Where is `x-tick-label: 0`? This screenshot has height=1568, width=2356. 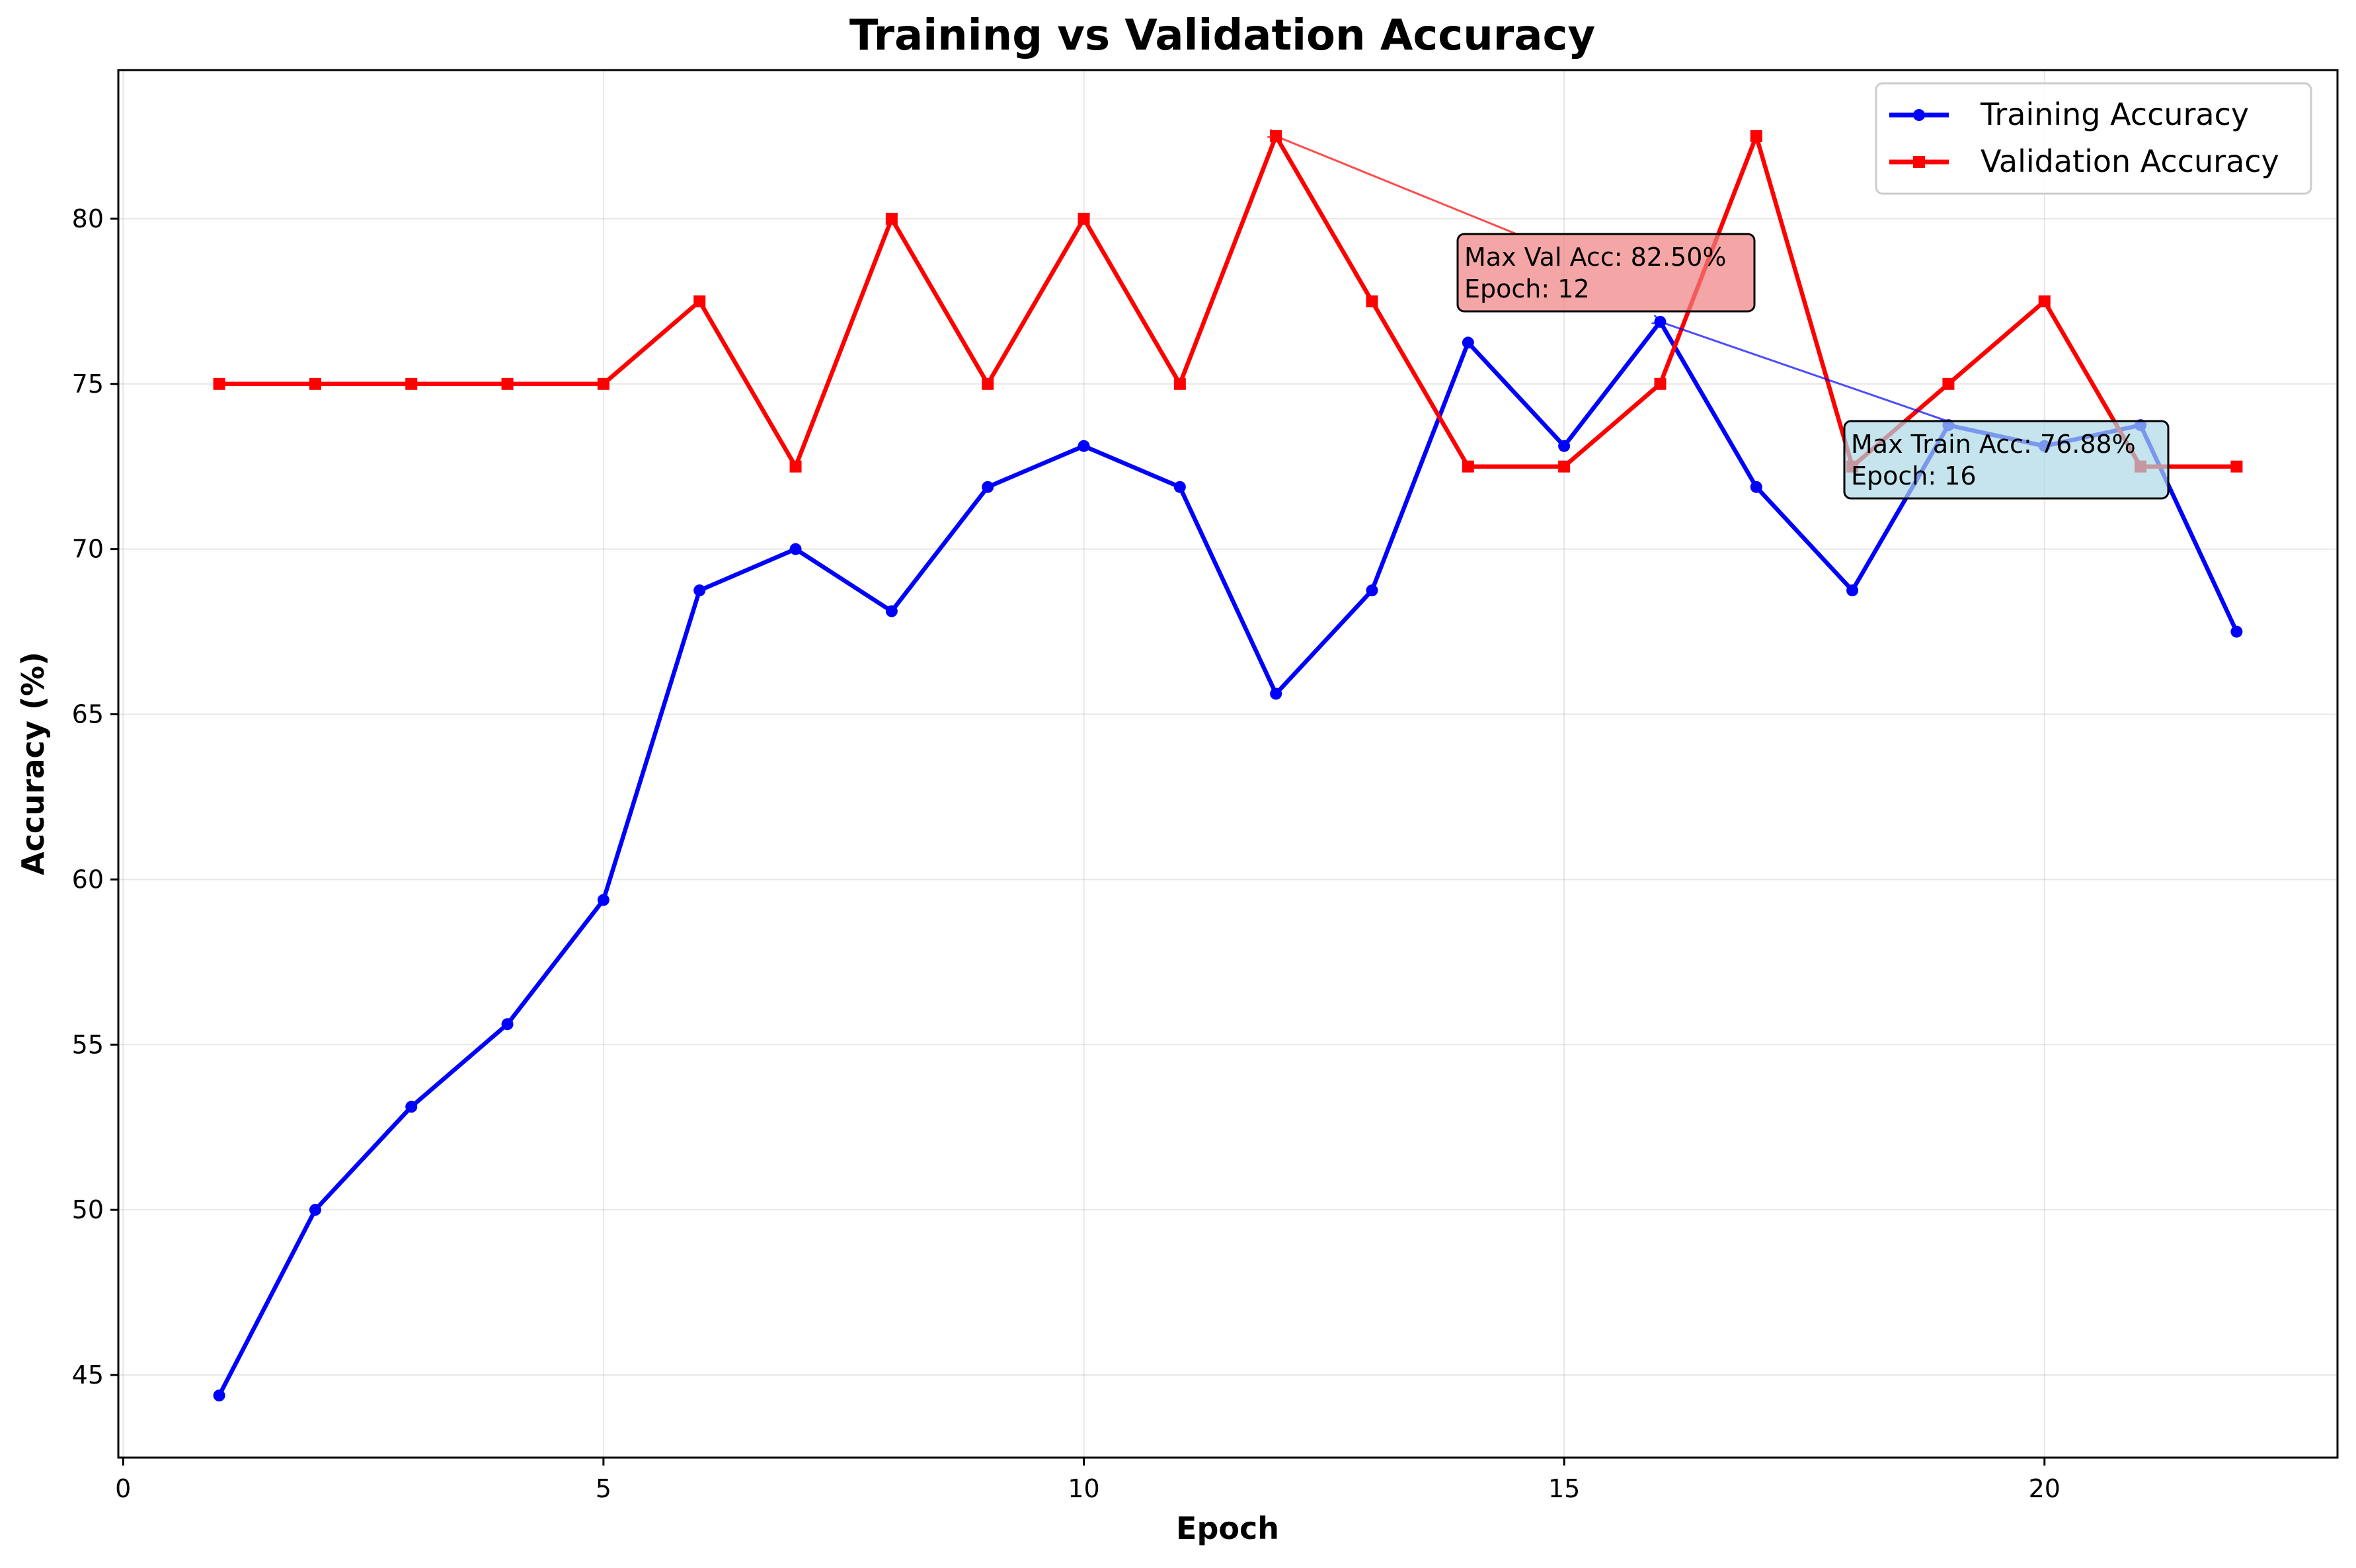
x-tick-label: 0 is located at coordinates (123, 1488).